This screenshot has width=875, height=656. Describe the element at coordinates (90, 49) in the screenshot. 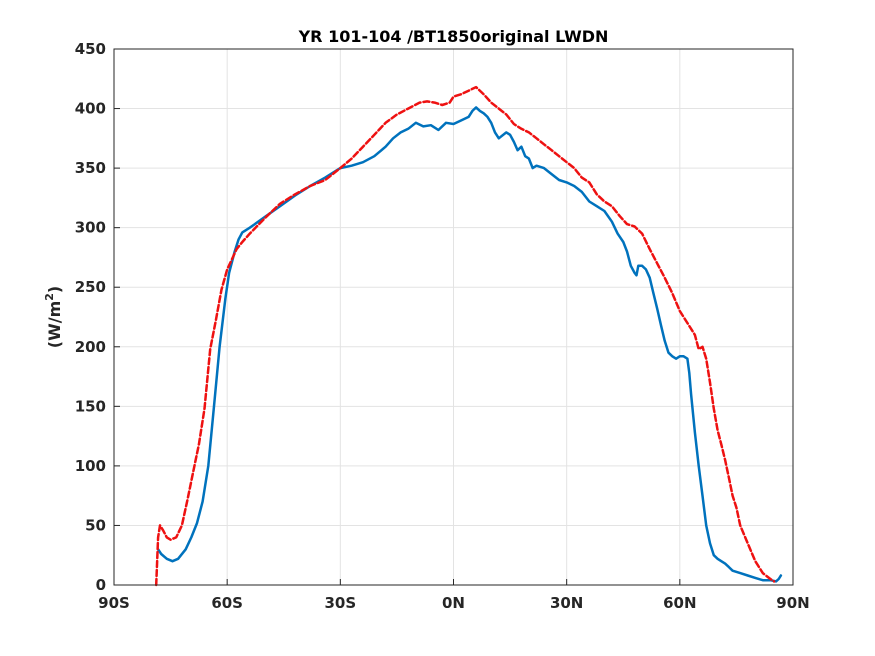

I see `y-tick-label: 450` at that location.